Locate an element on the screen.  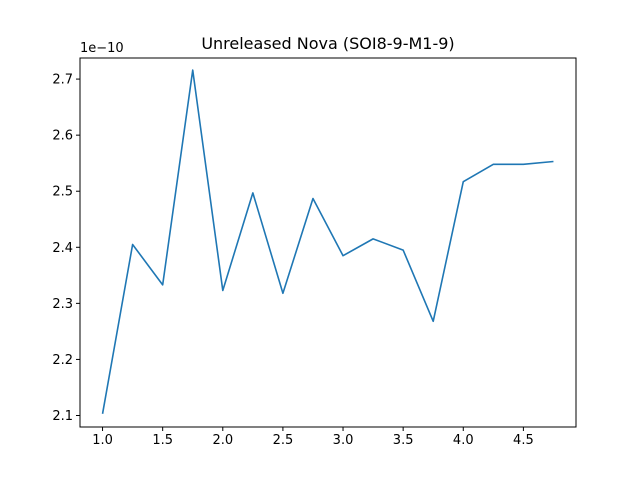
y-tick-label: 2.1 is located at coordinates (62, 416).